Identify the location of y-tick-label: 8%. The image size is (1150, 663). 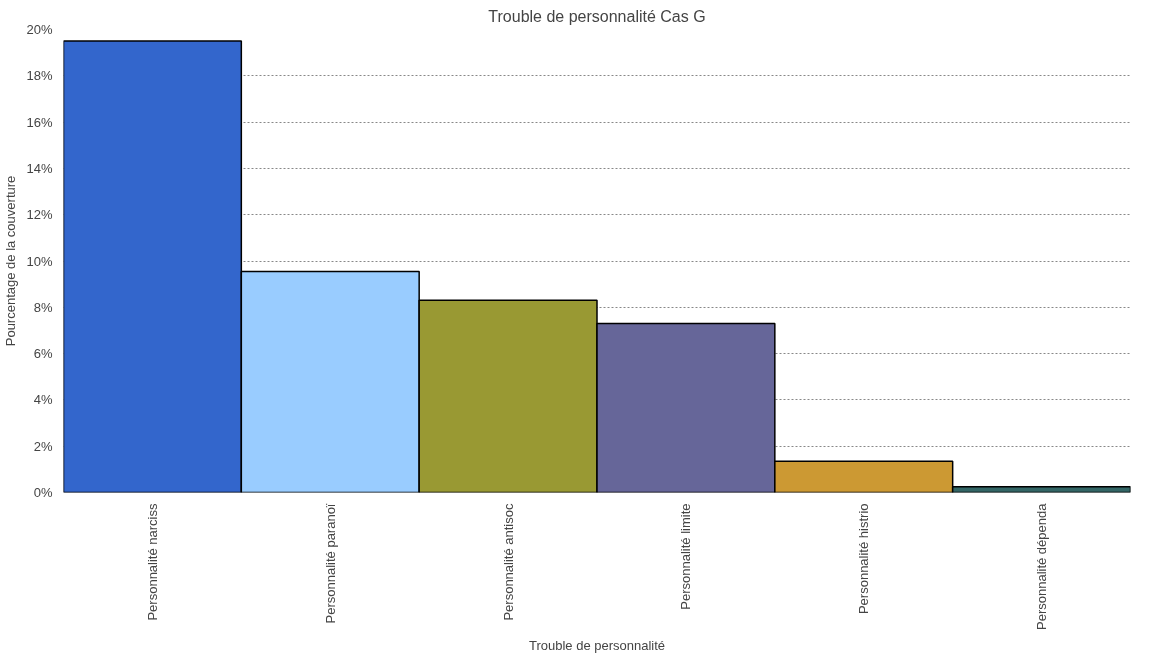
(43, 307).